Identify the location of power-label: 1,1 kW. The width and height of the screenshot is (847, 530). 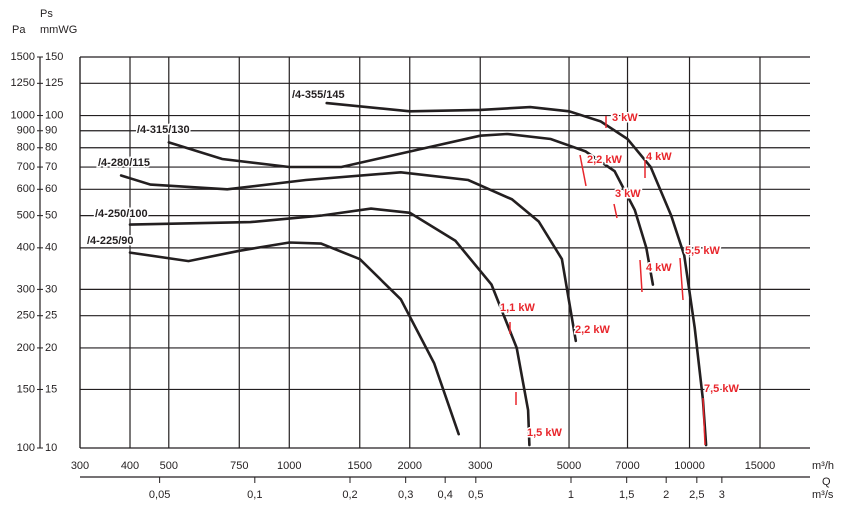
(517, 308).